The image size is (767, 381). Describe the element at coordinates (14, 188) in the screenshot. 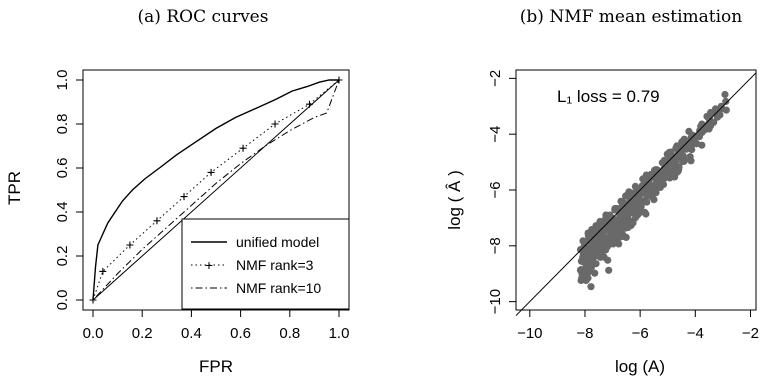

I see `panel-a-y-label: TPR` at that location.